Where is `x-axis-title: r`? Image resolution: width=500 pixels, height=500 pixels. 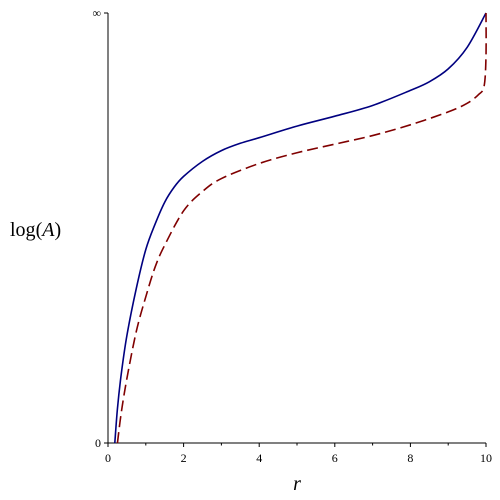 x-axis-title: r is located at coordinates (297, 484).